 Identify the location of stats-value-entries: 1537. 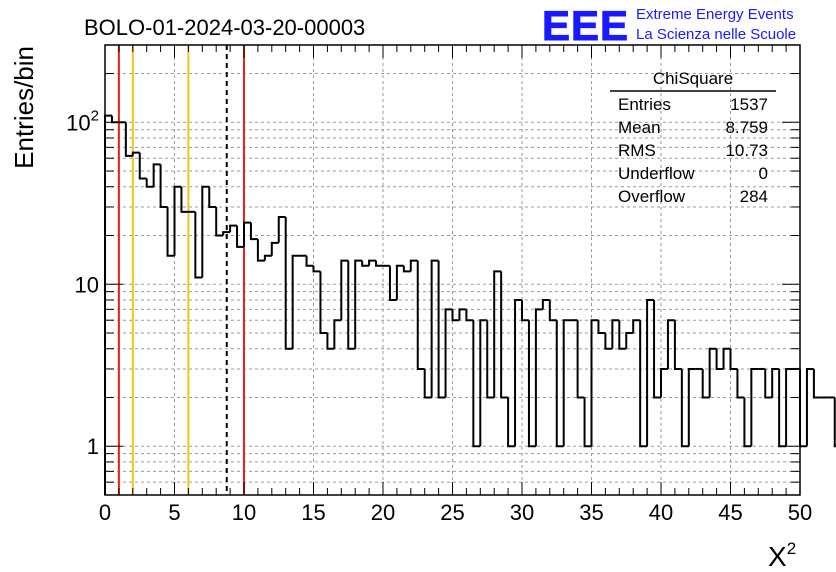
(749, 104).